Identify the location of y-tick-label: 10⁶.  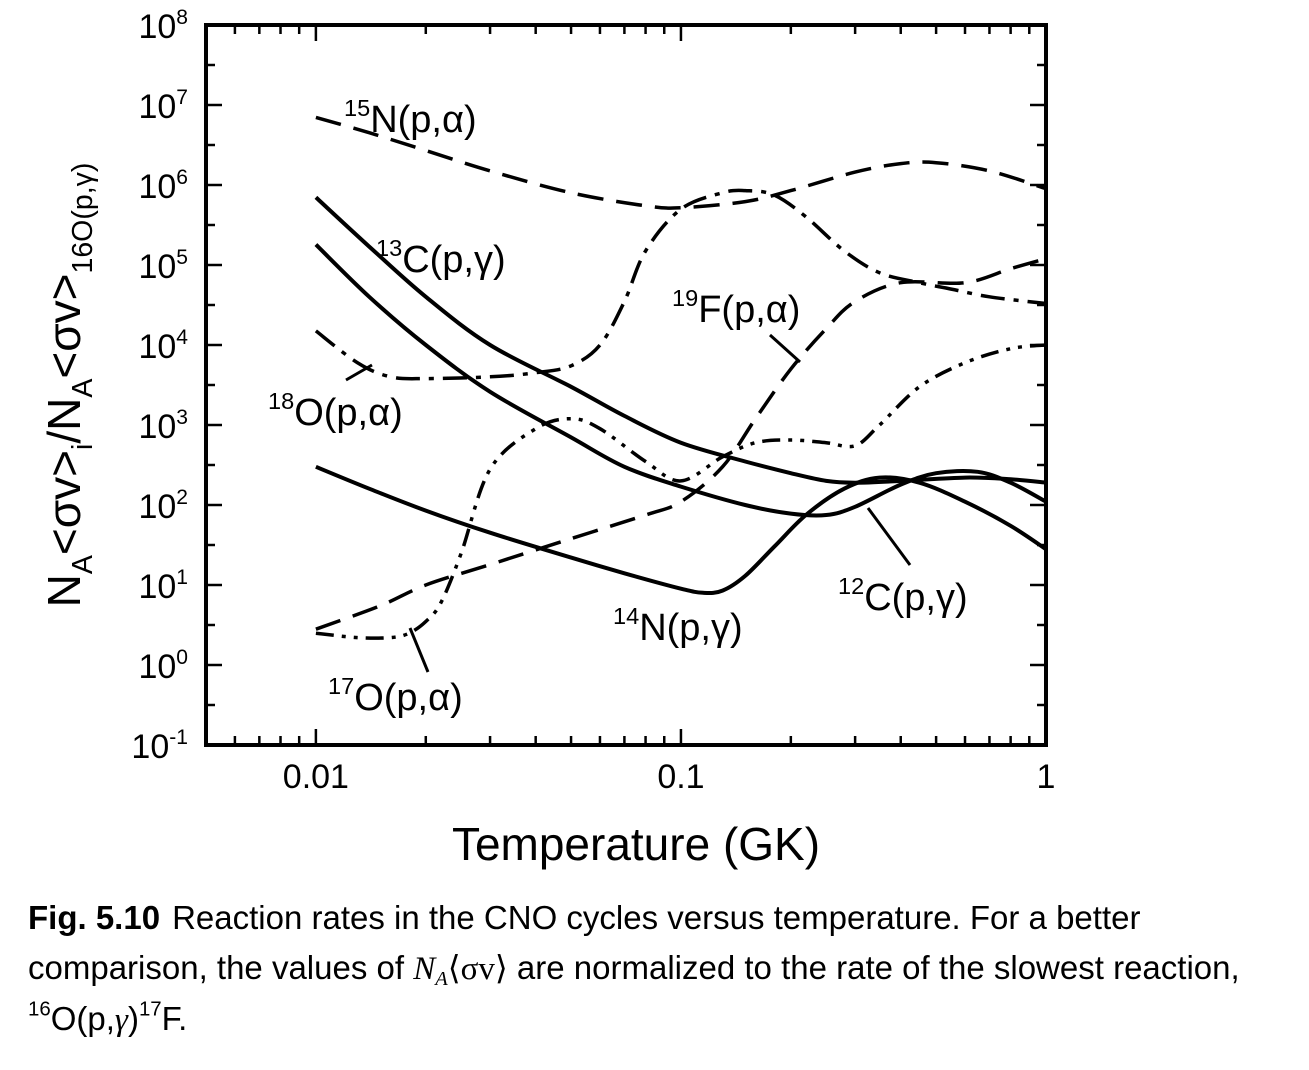
(163, 186).